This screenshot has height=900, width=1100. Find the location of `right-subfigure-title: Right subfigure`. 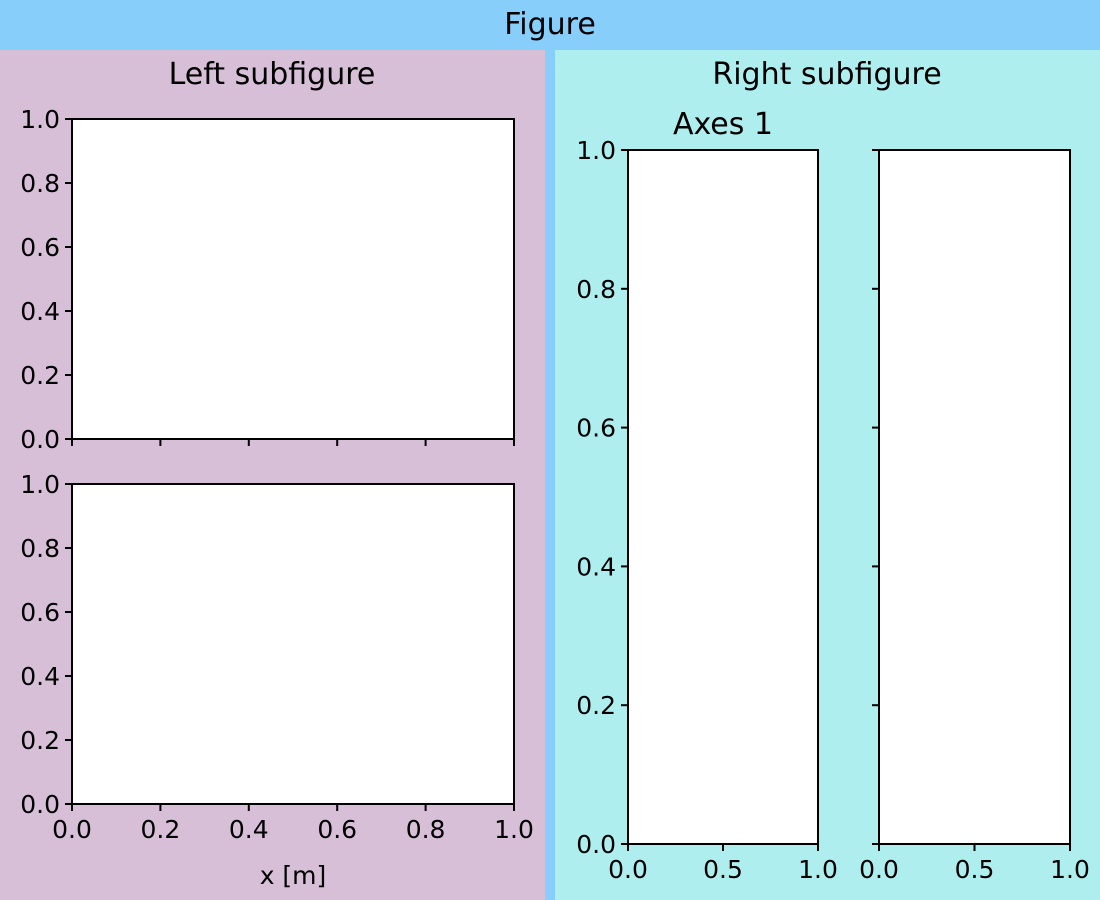

right-subfigure-title: Right subfigure is located at coordinates (826, 74).